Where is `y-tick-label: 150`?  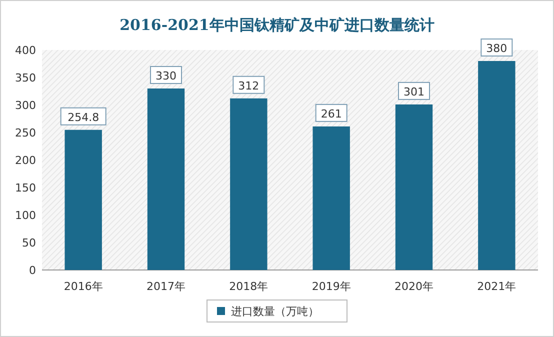 y-tick-label: 150 is located at coordinates (25, 188).